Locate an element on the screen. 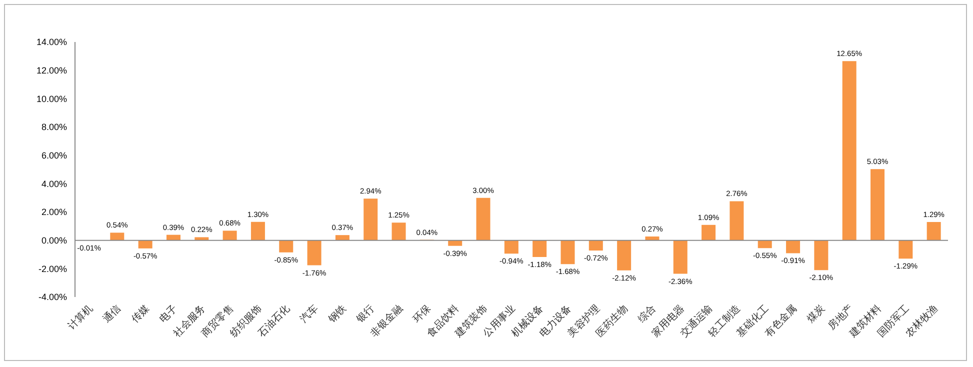 The height and width of the screenshot is (367, 973). y-tick-label: 8.00% is located at coordinates (54, 127).